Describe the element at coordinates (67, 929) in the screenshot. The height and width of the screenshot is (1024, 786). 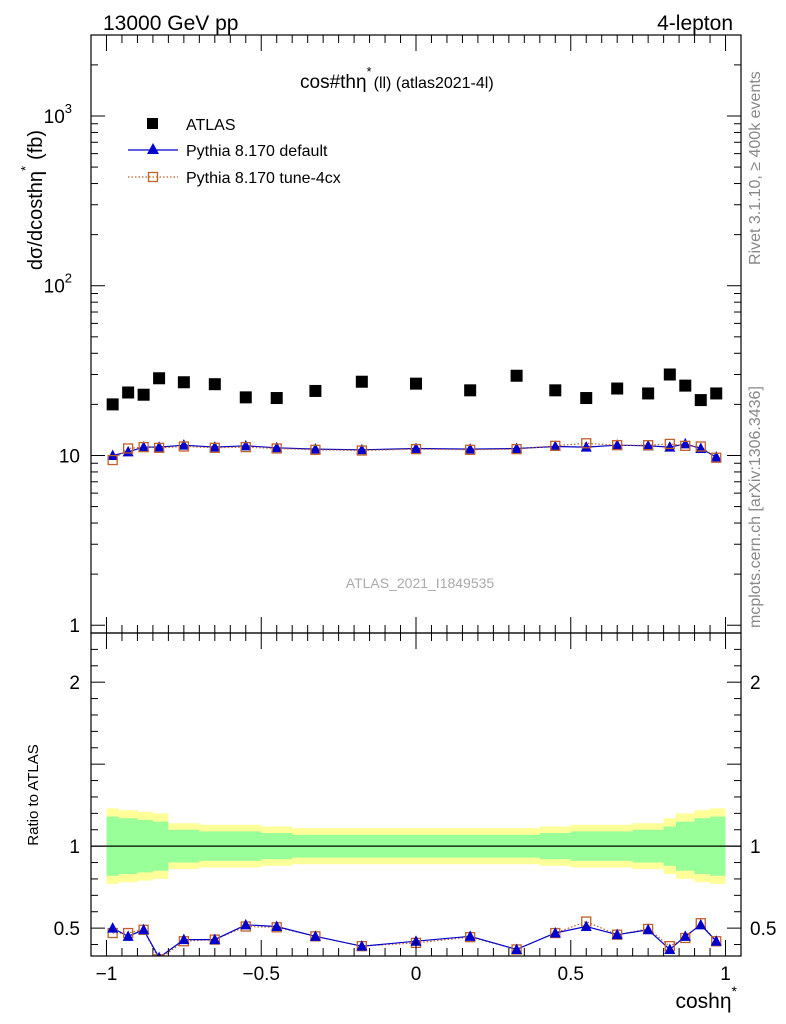
I see `ratio-y-tick-label: 0.5` at that location.